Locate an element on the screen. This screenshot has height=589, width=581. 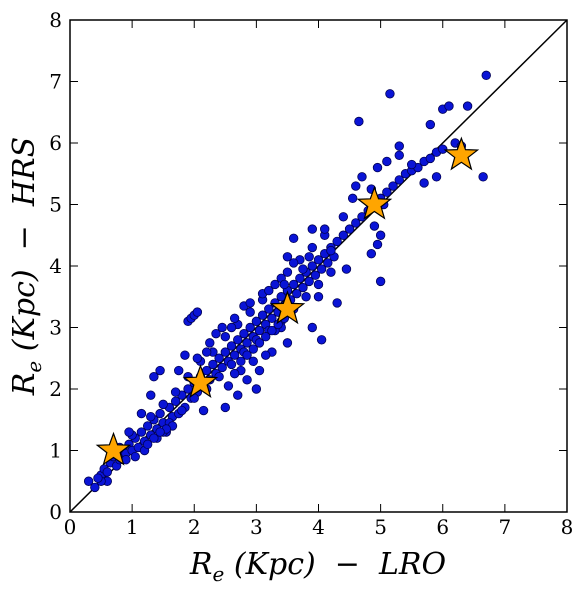
x-axis-label-sub: e is located at coordinates (219, 574).